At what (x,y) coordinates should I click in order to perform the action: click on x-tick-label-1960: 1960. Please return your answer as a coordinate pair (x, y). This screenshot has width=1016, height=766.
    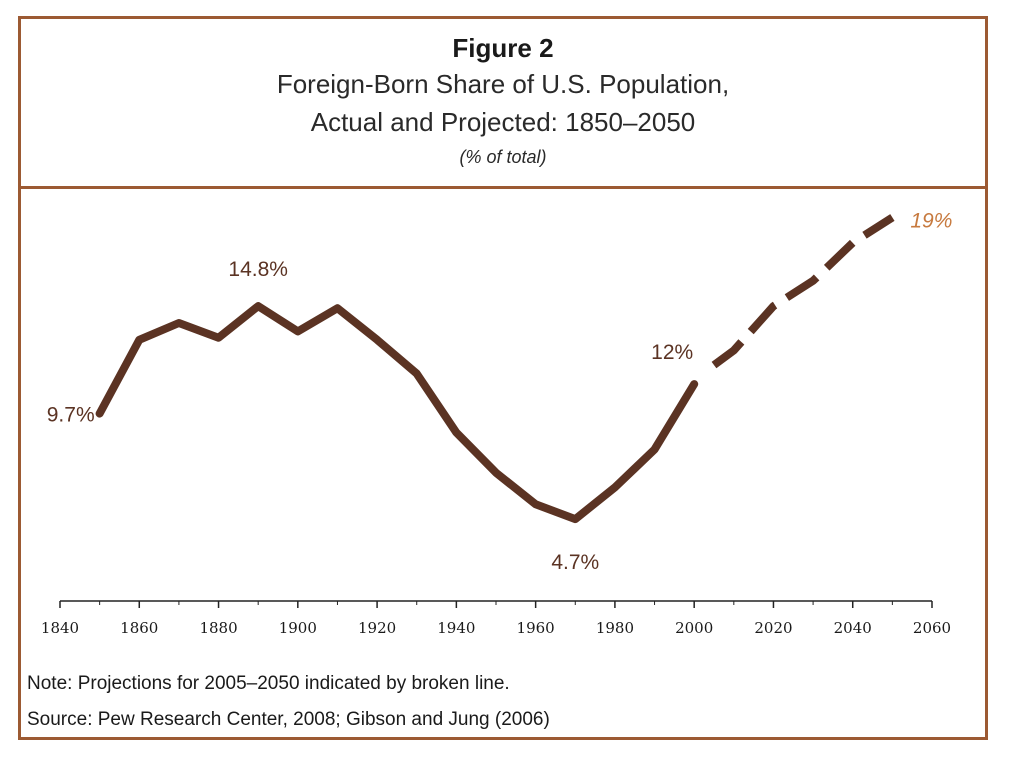
    Looking at the image, I should click on (536, 628).